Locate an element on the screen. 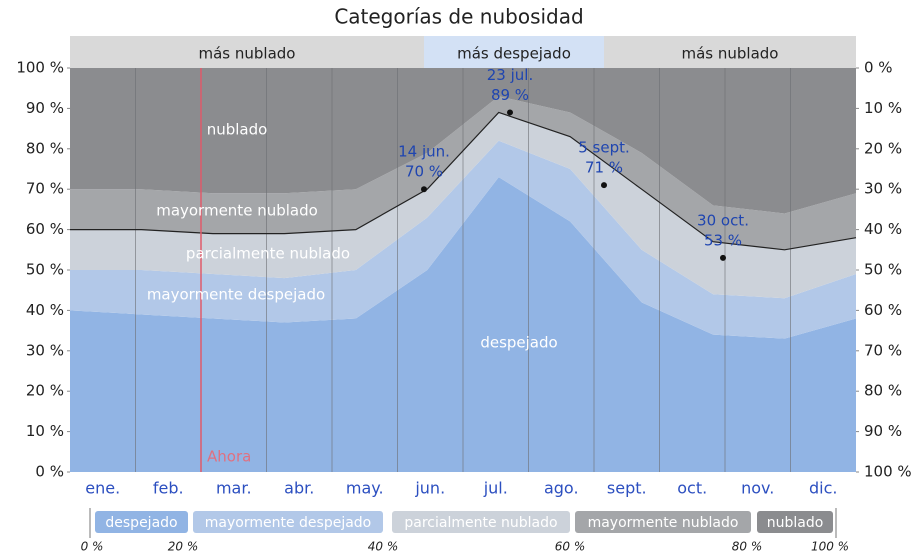 Image resolution: width=919 pixels, height=556 pixels. legend-label: despejado is located at coordinates (141, 523).